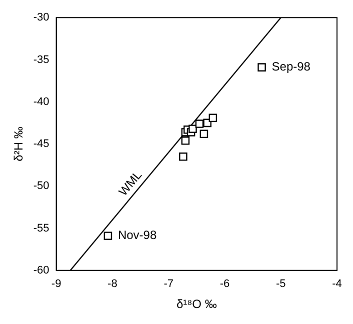 The image size is (353, 324). Describe the element at coordinates (113, 284) in the screenshot. I see `x-tick-label: -8` at that location.